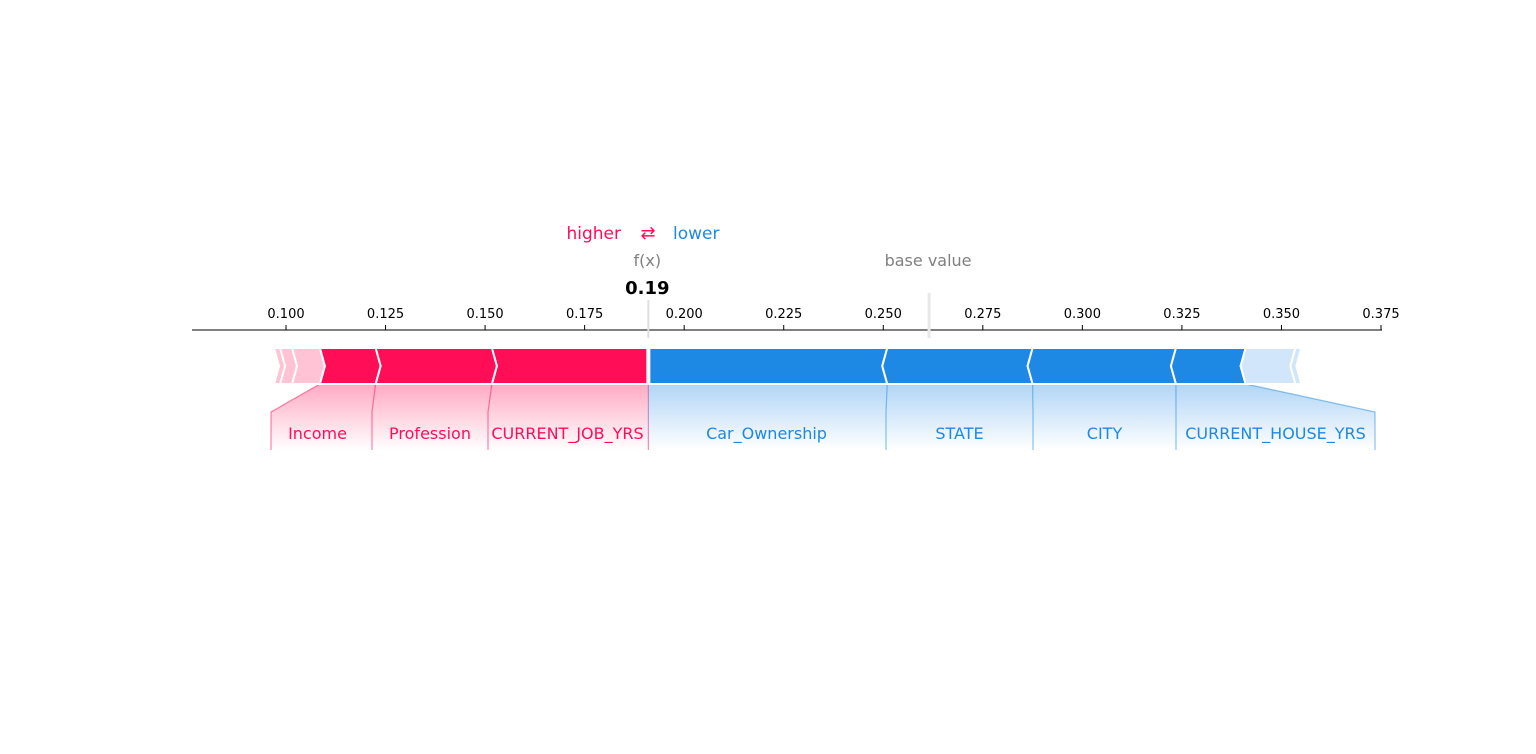 Image resolution: width=1536 pixels, height=754 pixels. Describe the element at coordinates (593, 234) in the screenshot. I see `legend-higher: higher` at that location.